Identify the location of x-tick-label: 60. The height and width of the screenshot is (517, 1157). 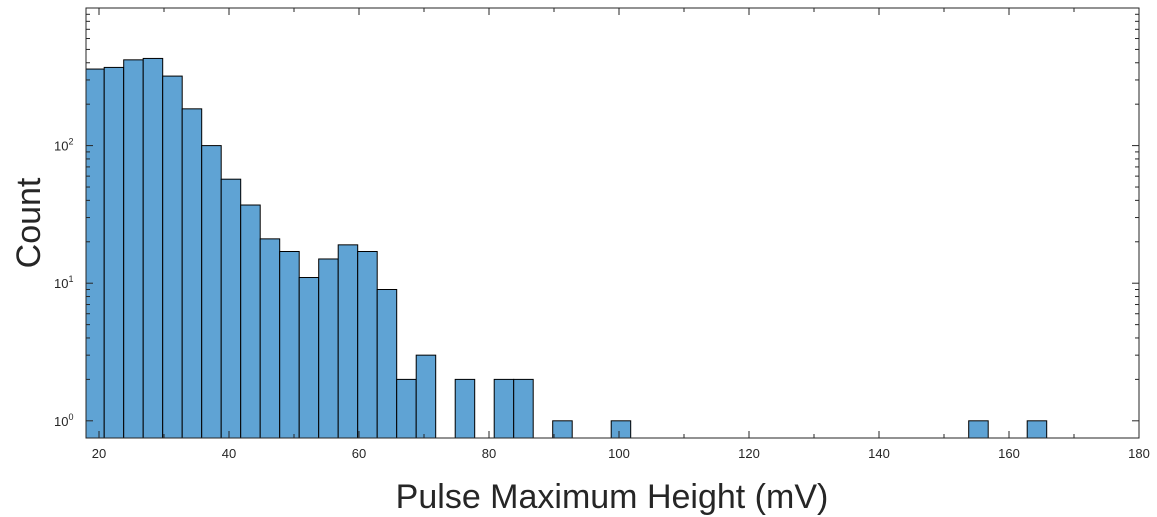
(359, 453).